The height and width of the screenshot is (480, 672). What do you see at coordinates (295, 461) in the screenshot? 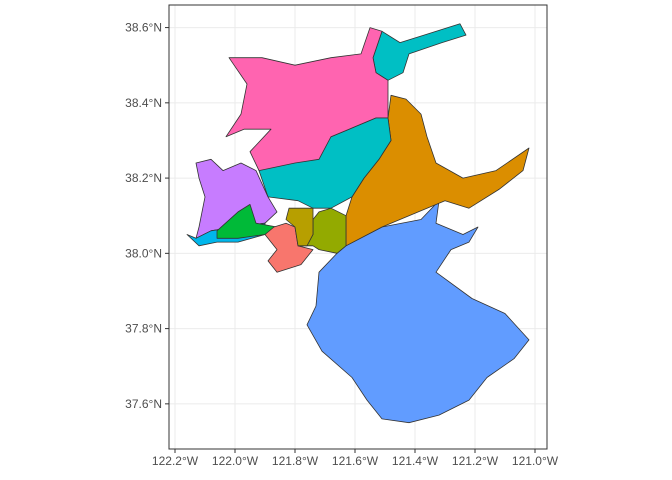
I see `x-tick-label: 121.8°W` at bounding box center [295, 461].